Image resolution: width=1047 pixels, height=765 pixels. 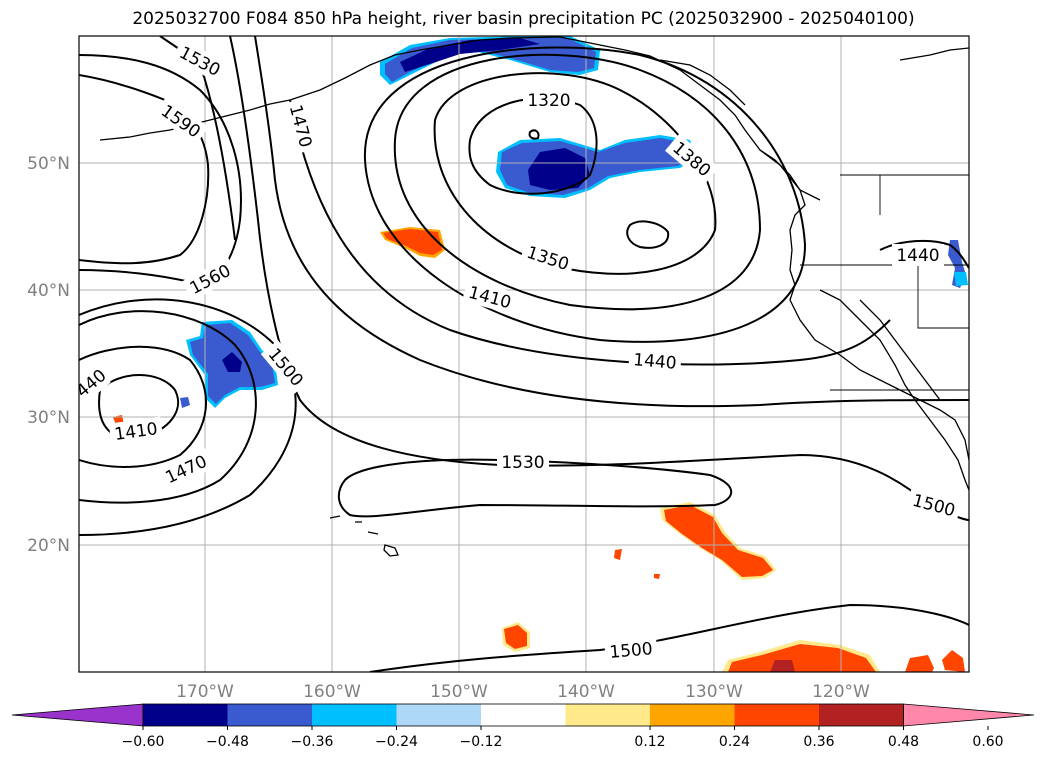 I want to click on negative-anomaly-rockies-light, so click(x=961, y=279).